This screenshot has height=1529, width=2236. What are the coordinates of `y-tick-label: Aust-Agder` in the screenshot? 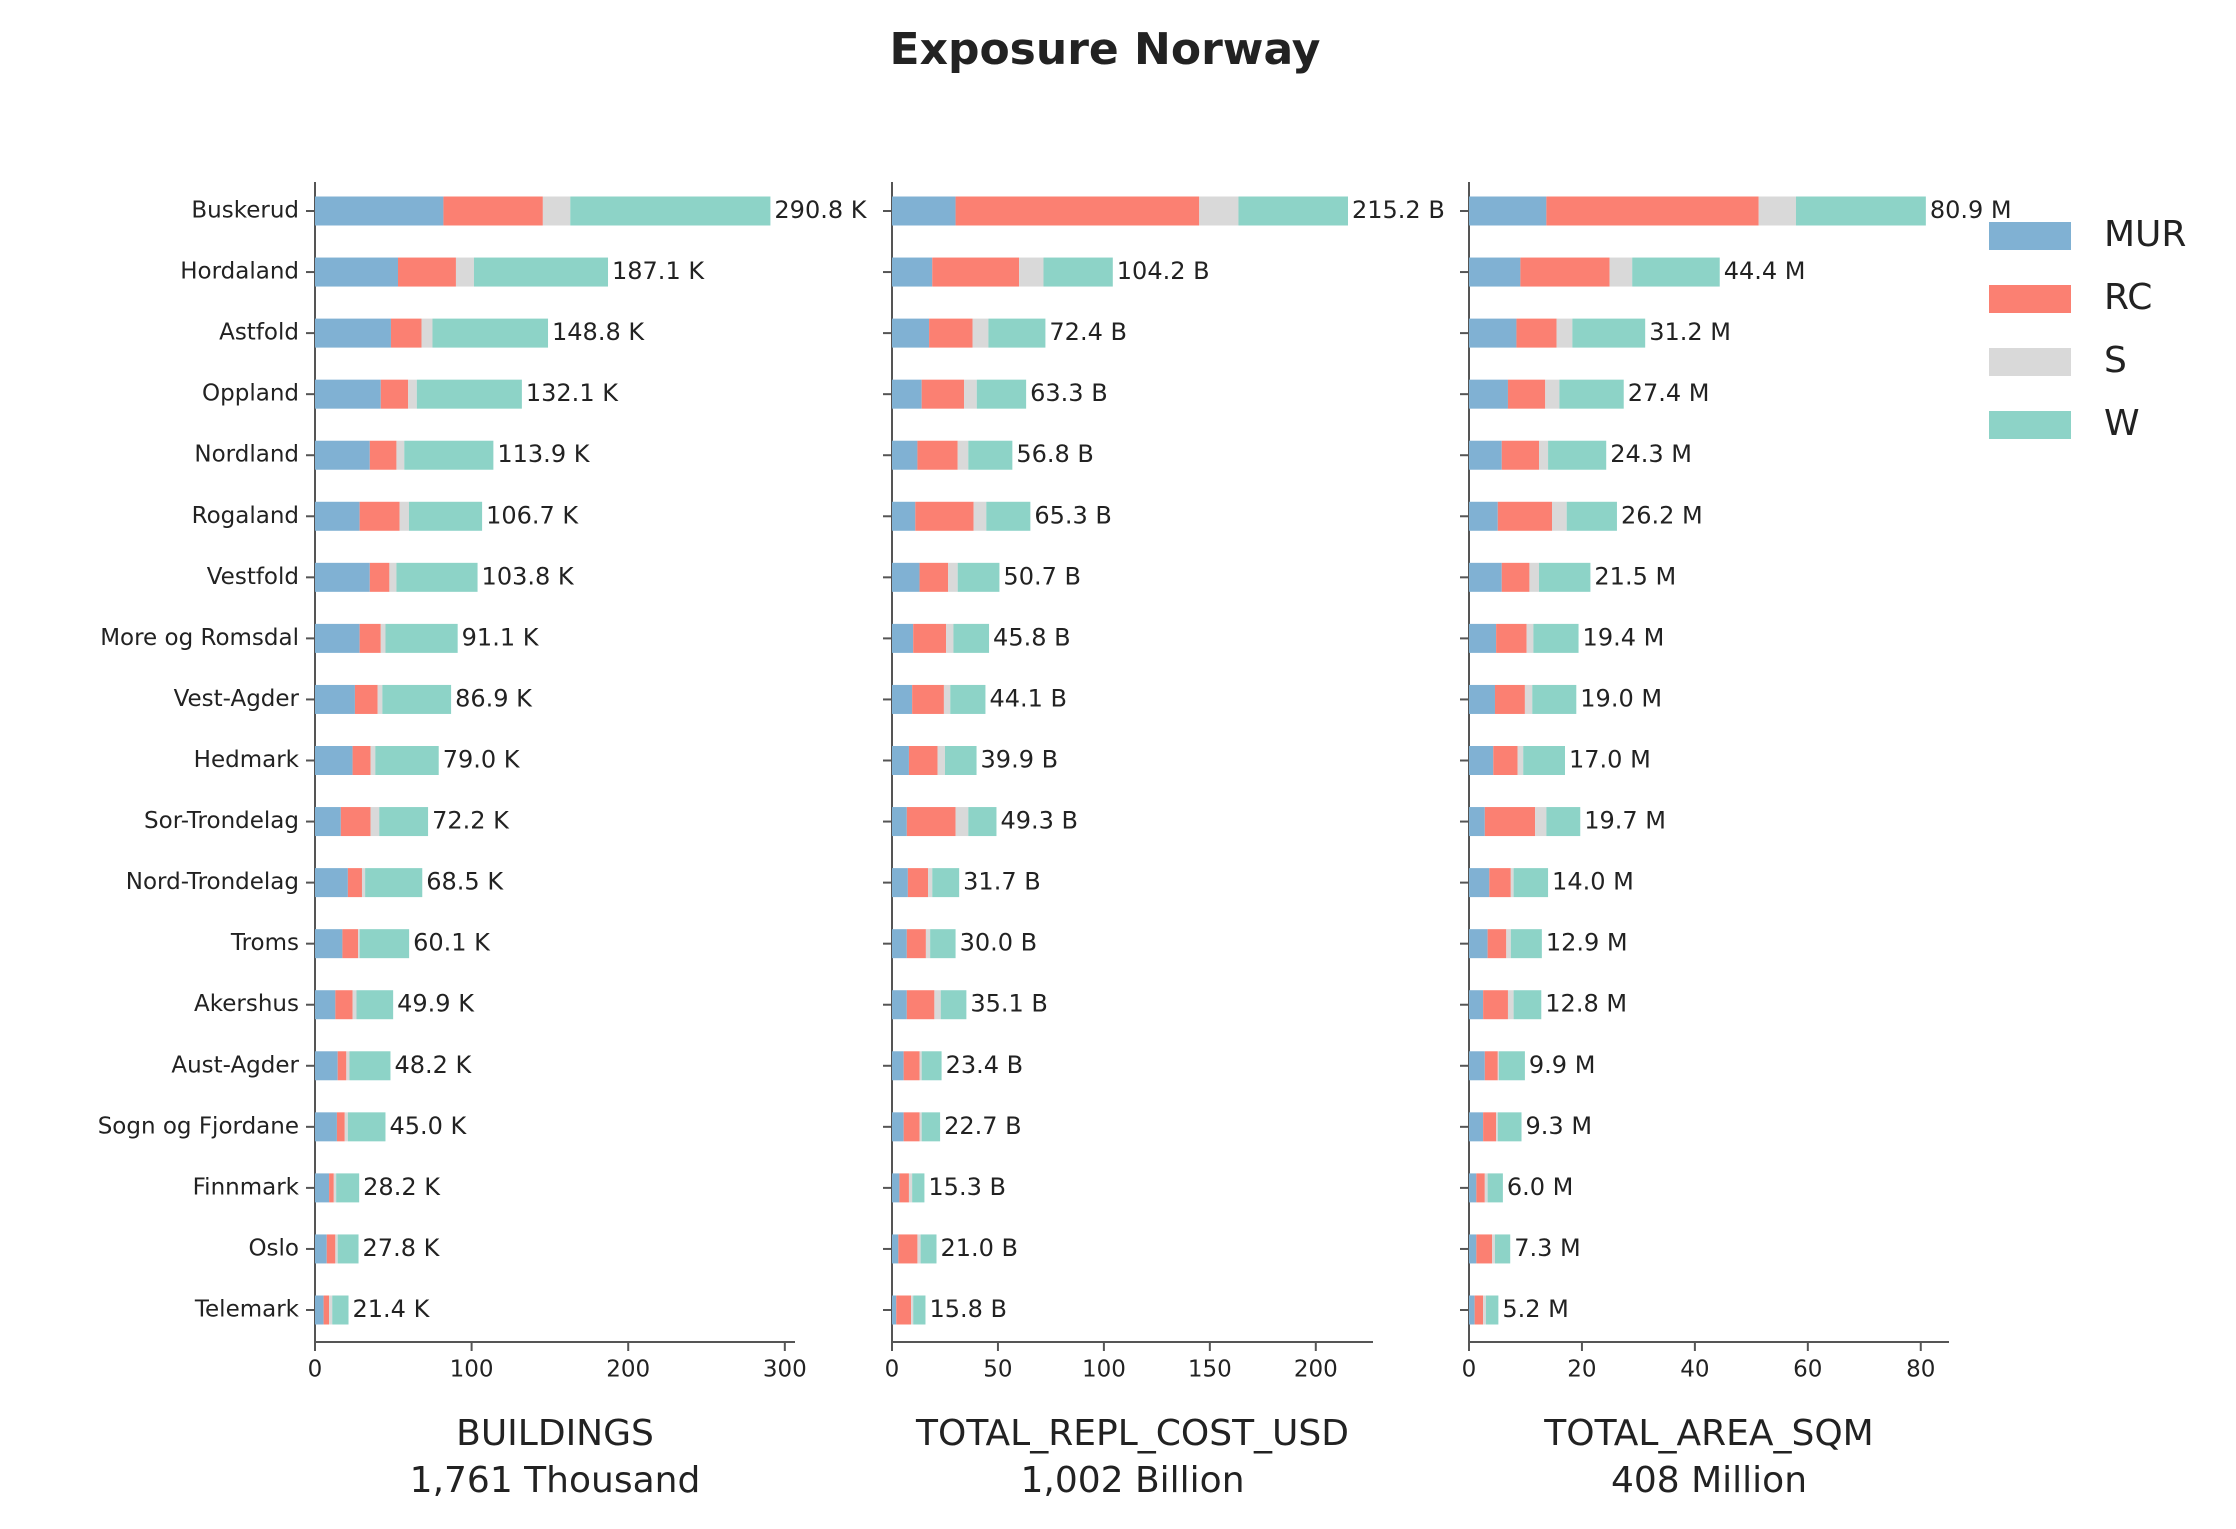 It's located at (235, 1065).